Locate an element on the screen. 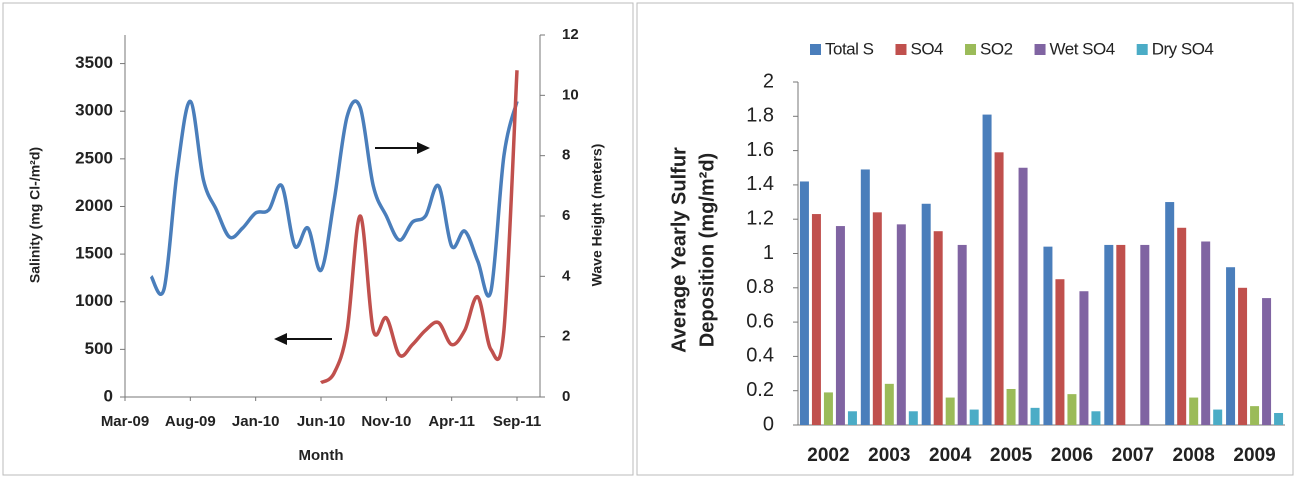 The width and height of the screenshot is (1296, 478). x-tick-label: Mar-09 is located at coordinates (125, 421).